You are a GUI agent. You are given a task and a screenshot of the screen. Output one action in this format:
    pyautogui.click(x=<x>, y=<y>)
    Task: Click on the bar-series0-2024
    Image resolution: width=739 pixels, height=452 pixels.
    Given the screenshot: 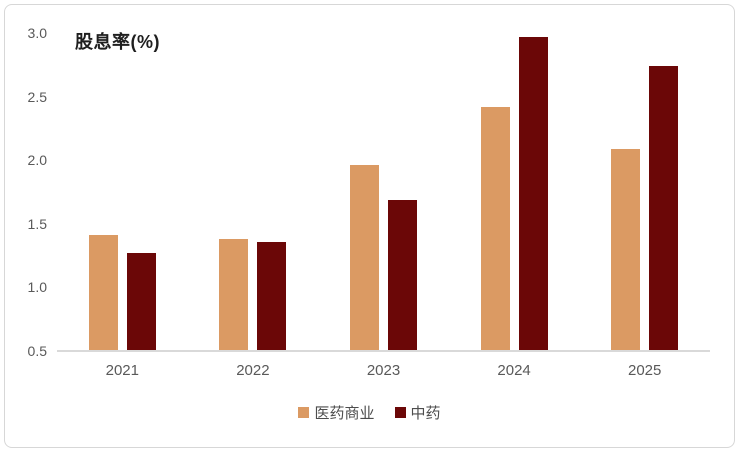 What is the action you would take?
    pyautogui.click(x=495, y=228)
    